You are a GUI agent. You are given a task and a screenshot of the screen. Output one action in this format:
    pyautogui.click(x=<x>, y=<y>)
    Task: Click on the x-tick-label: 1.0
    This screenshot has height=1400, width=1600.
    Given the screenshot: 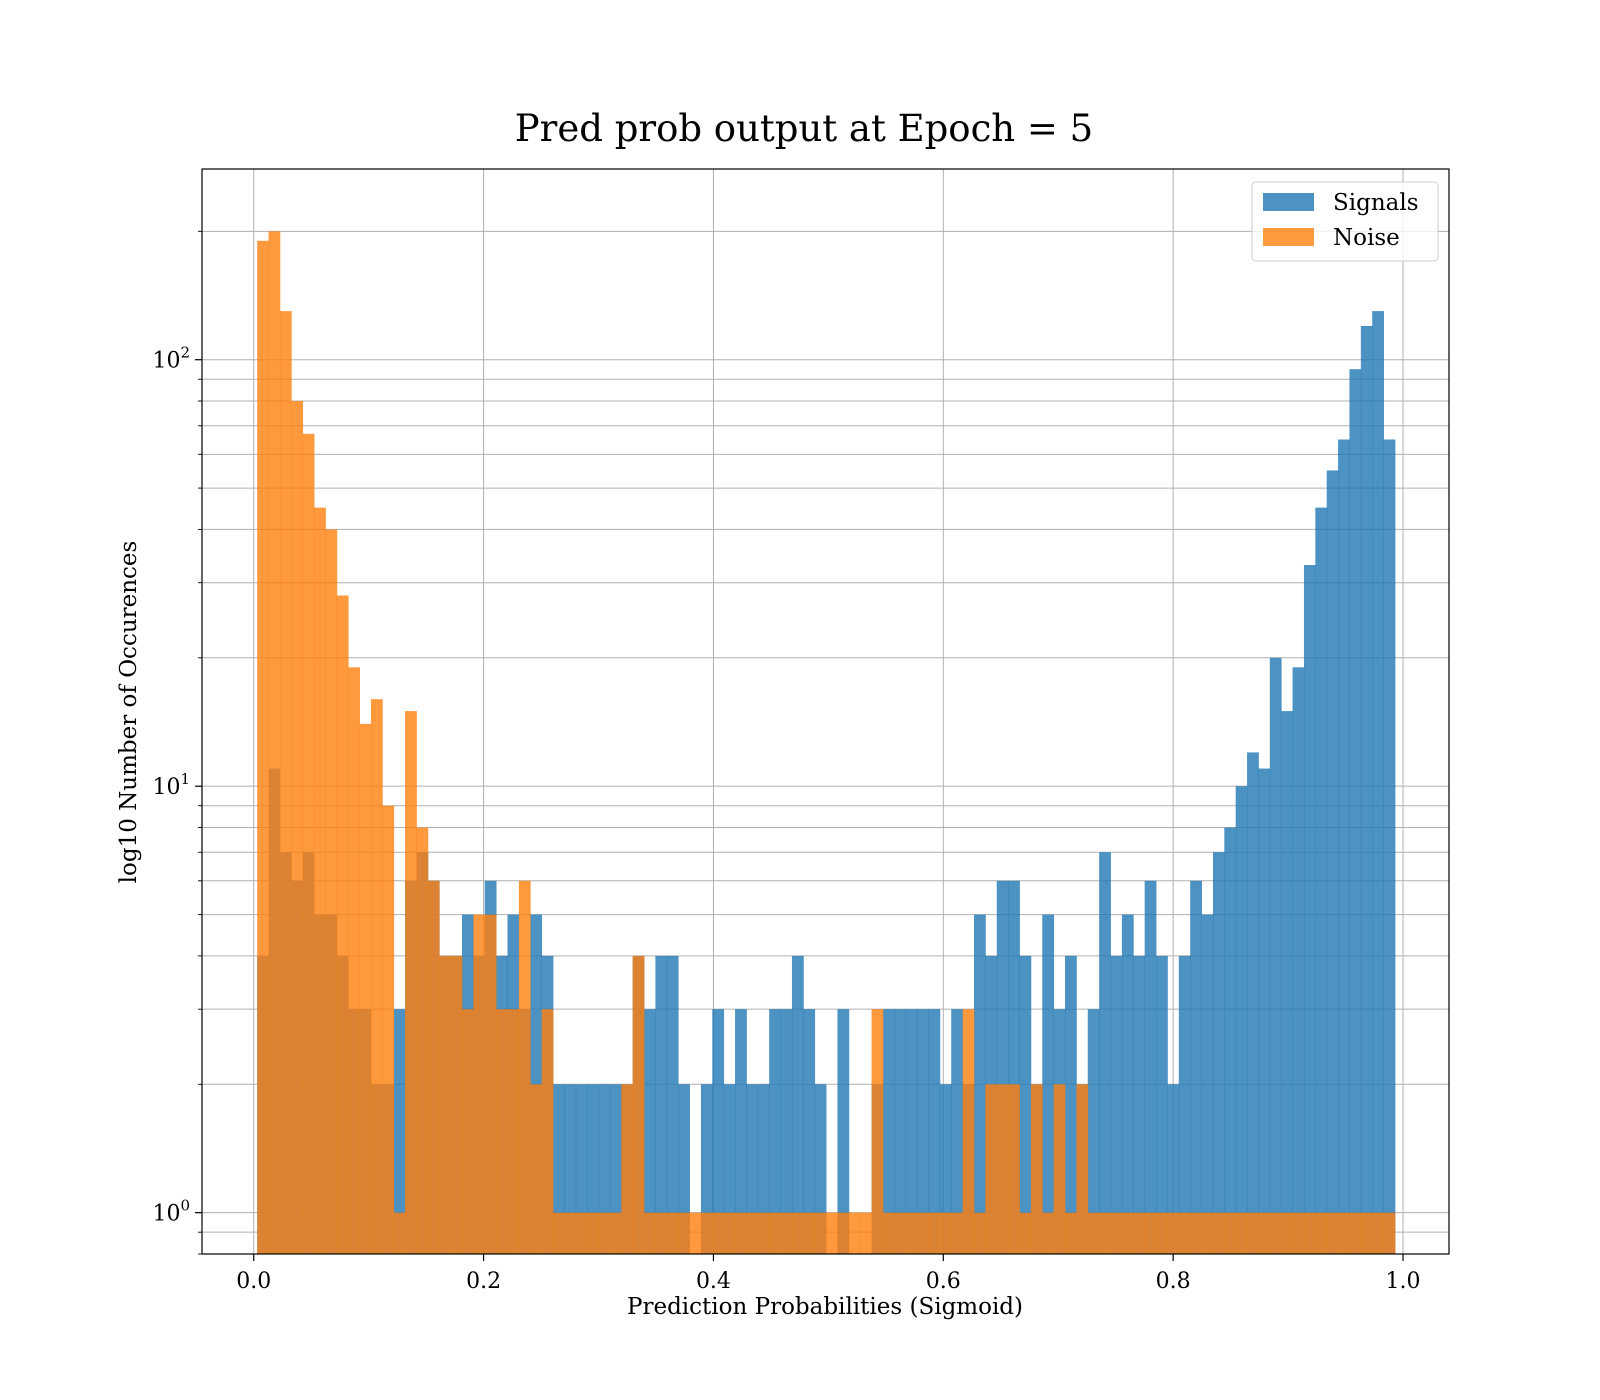 What is the action you would take?
    pyautogui.click(x=1403, y=1281)
    